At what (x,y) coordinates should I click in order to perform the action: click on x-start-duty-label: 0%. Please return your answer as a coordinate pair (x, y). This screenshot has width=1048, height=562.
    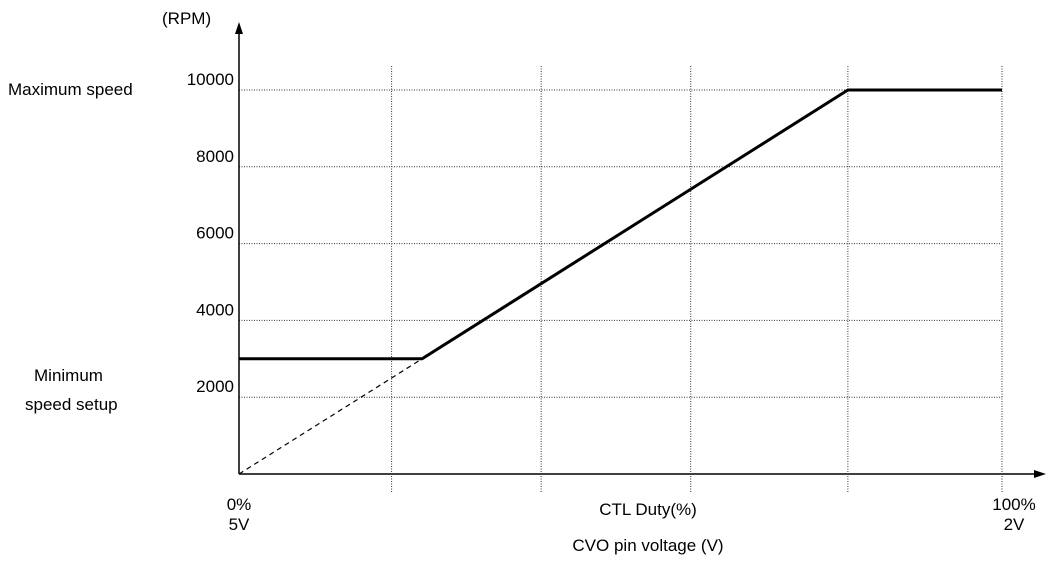
    Looking at the image, I should click on (239, 504).